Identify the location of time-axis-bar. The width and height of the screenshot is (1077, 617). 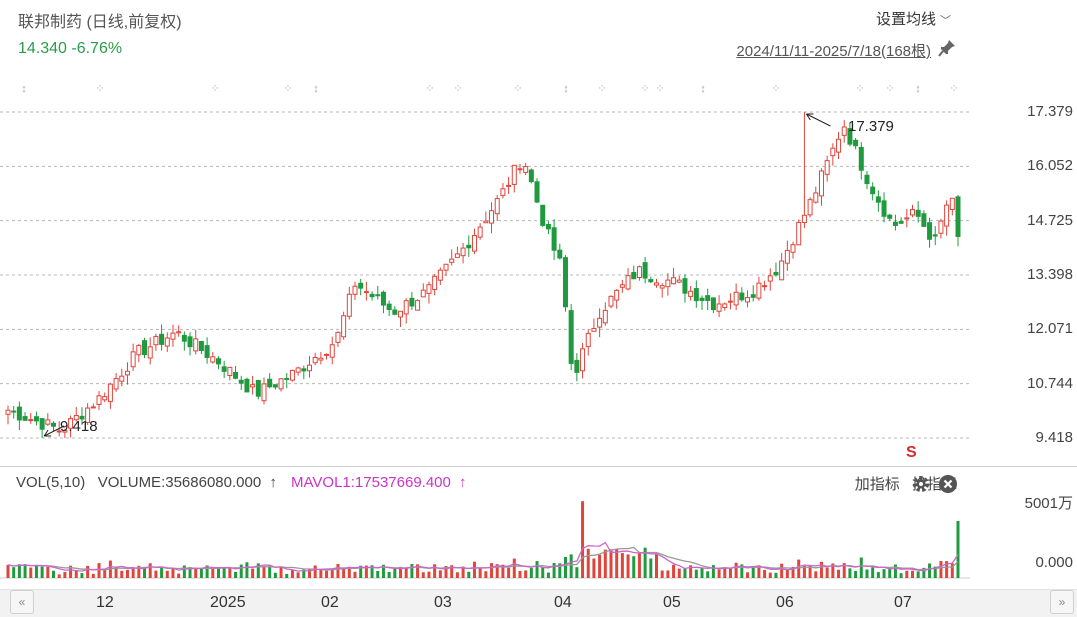
(538, 603).